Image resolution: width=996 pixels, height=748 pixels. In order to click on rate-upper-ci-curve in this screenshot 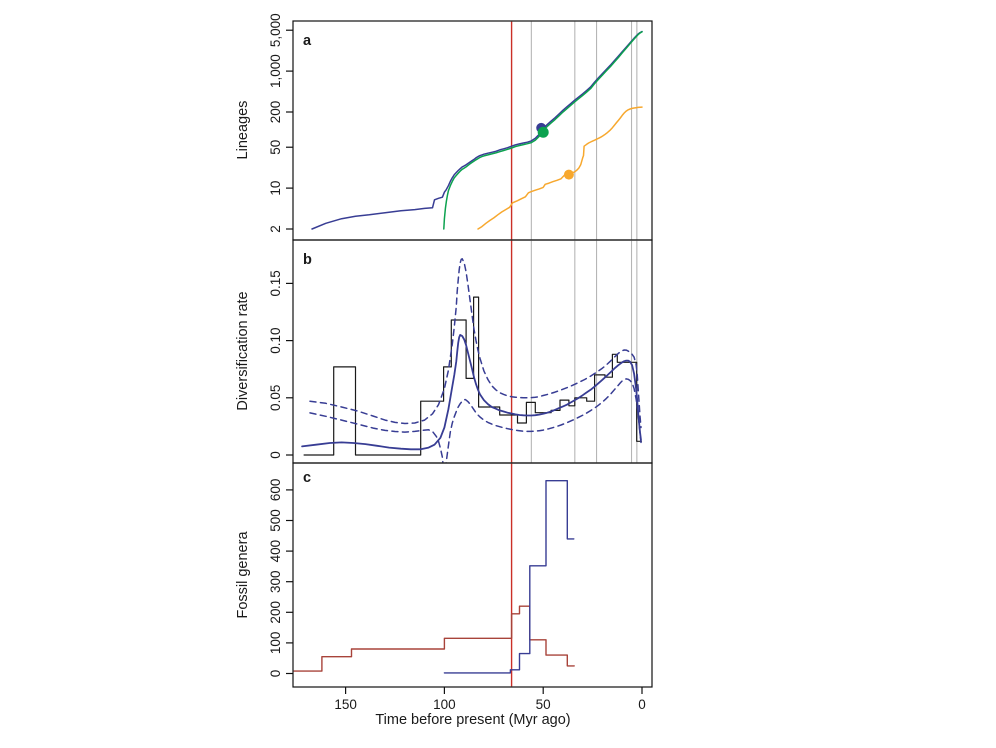, I will do `click(475, 343)`.